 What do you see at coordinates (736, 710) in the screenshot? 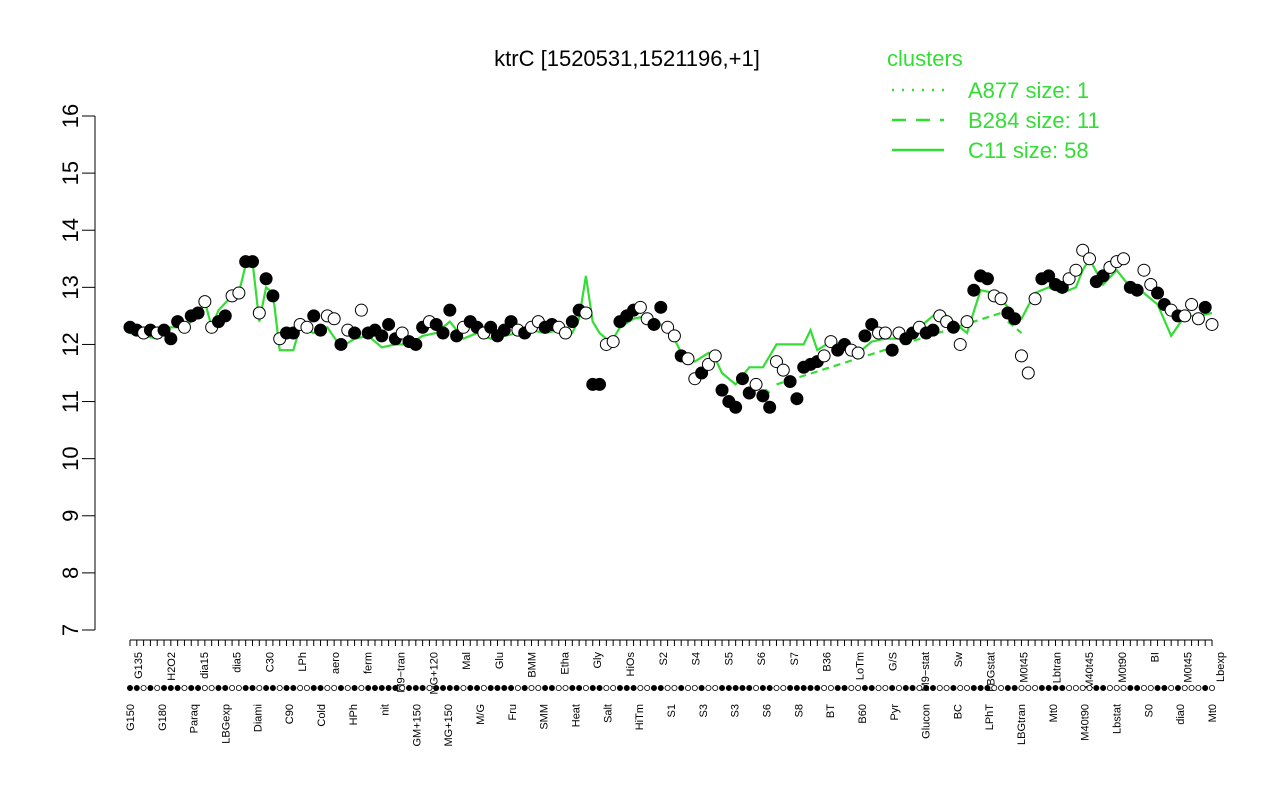
I see `x-tick-label: S3` at bounding box center [736, 710].